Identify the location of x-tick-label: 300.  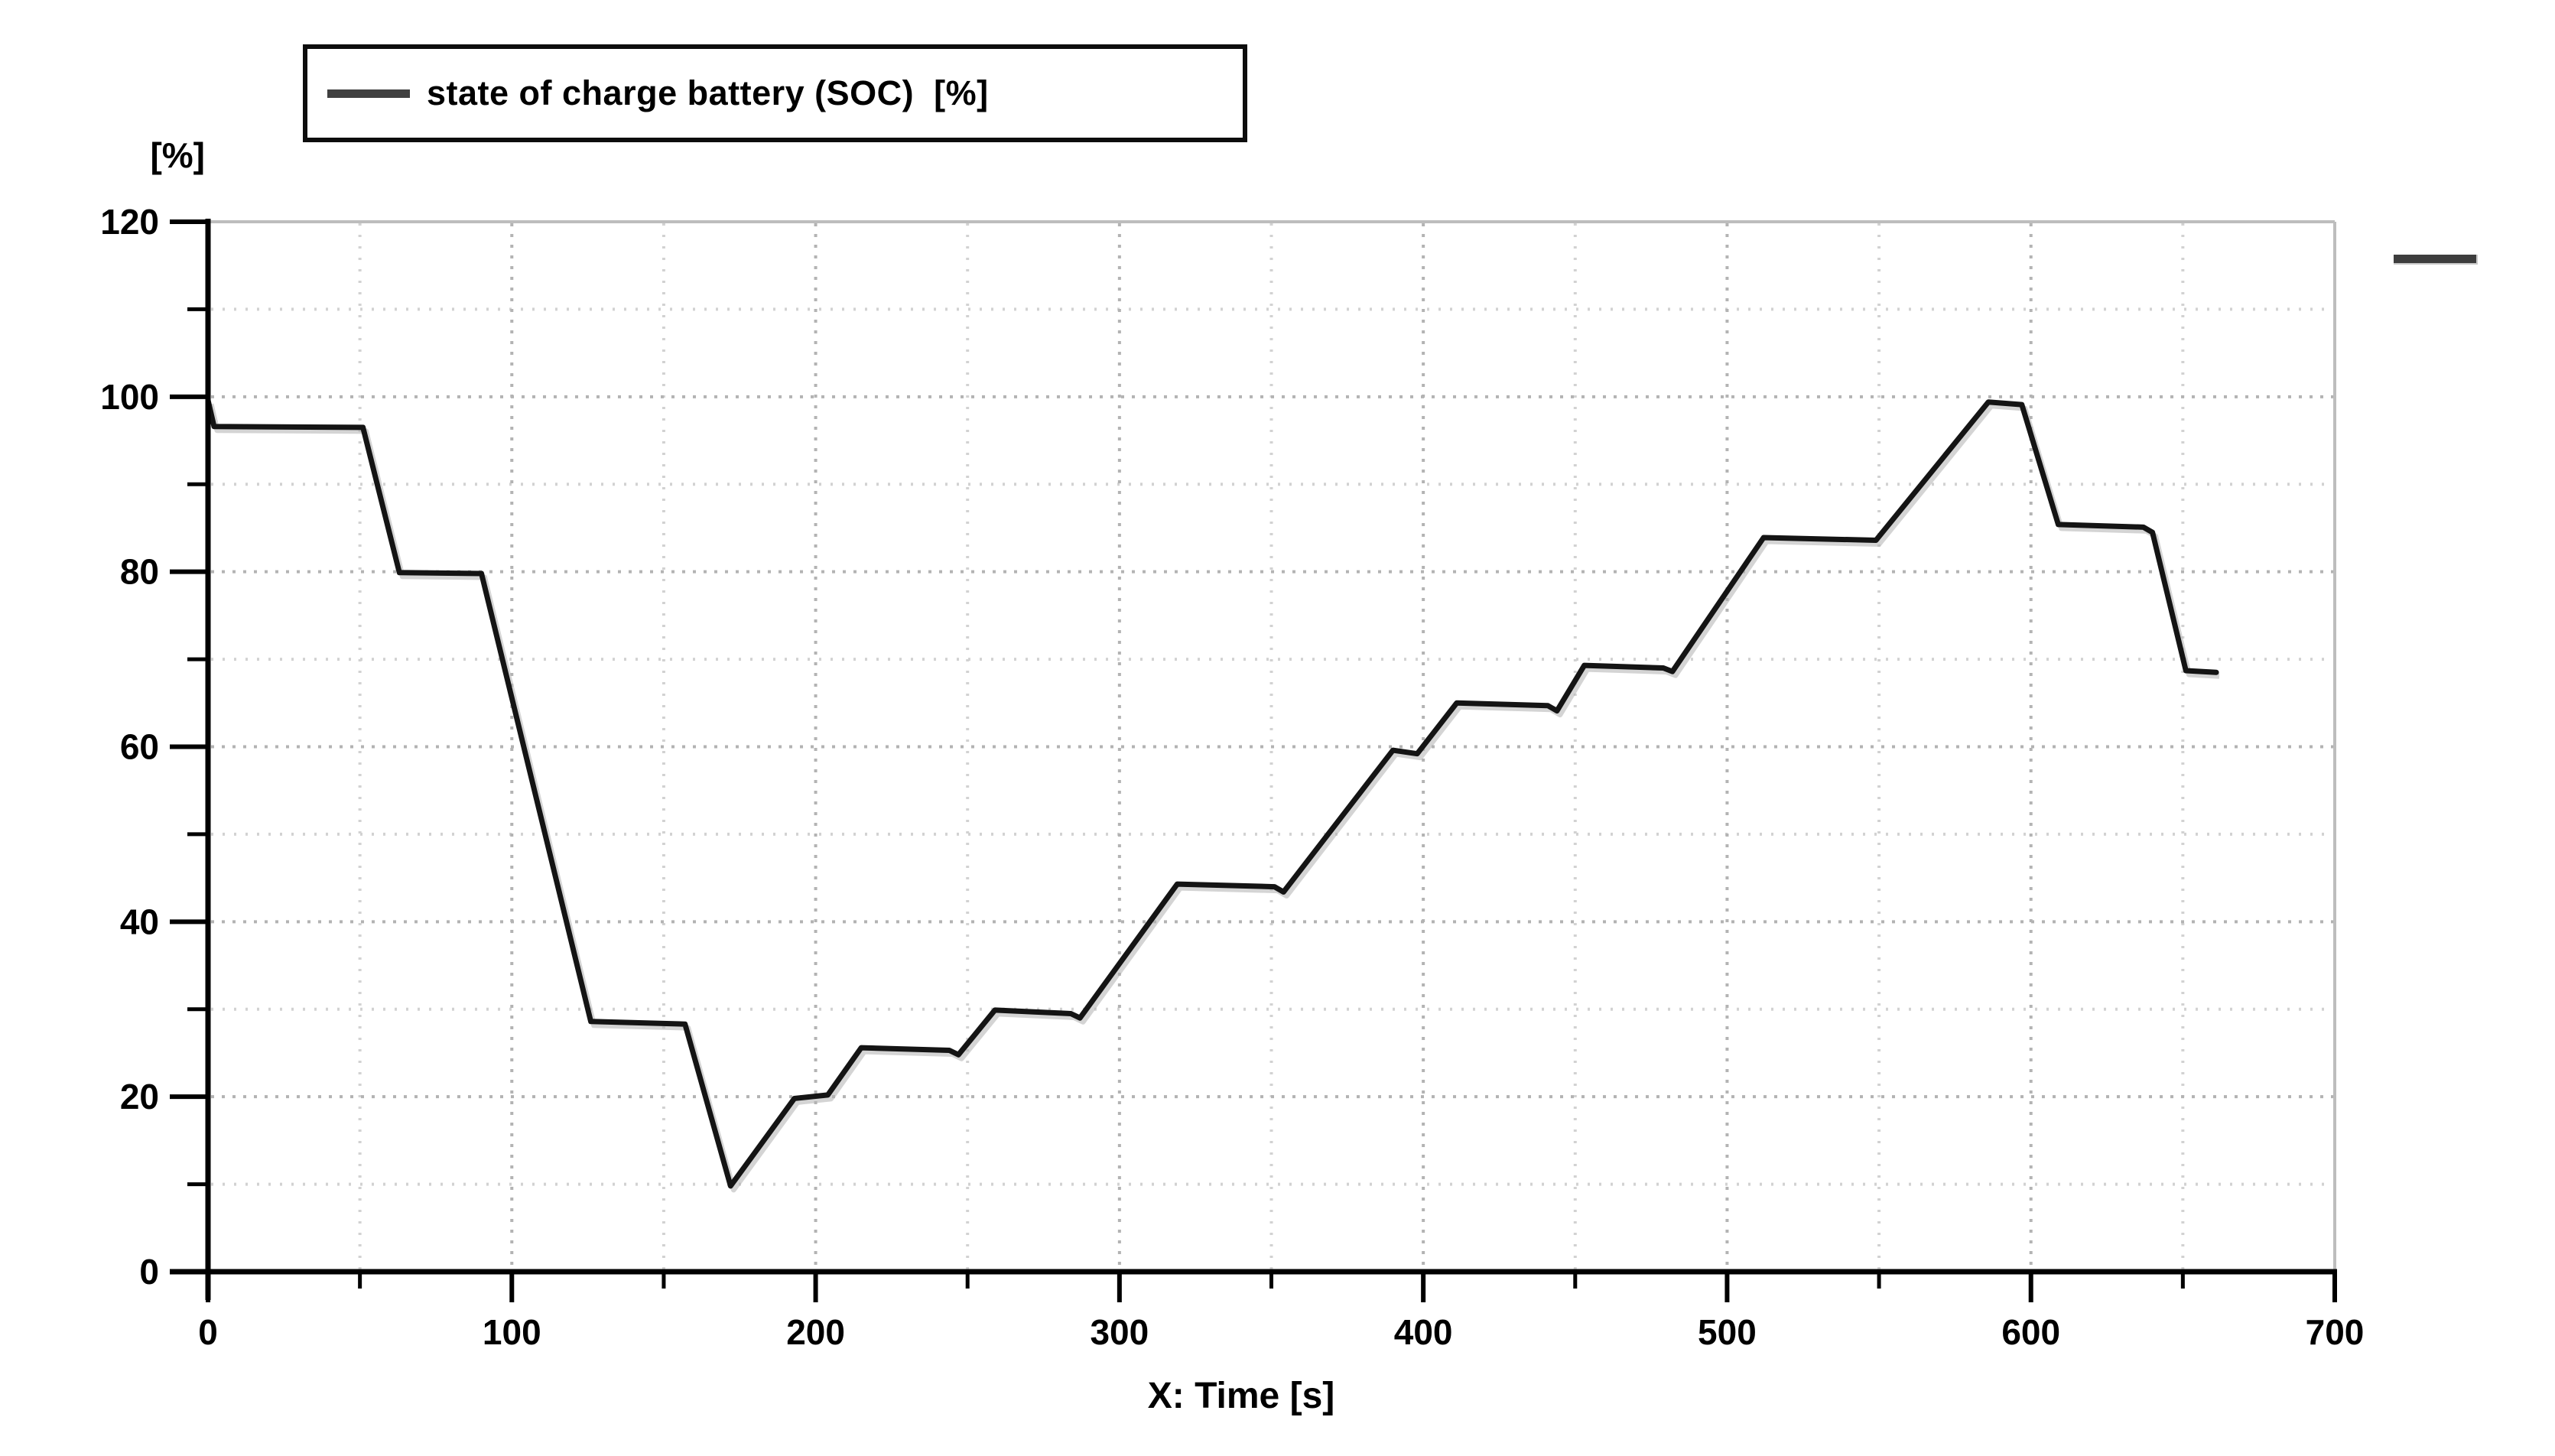
(1119, 1332).